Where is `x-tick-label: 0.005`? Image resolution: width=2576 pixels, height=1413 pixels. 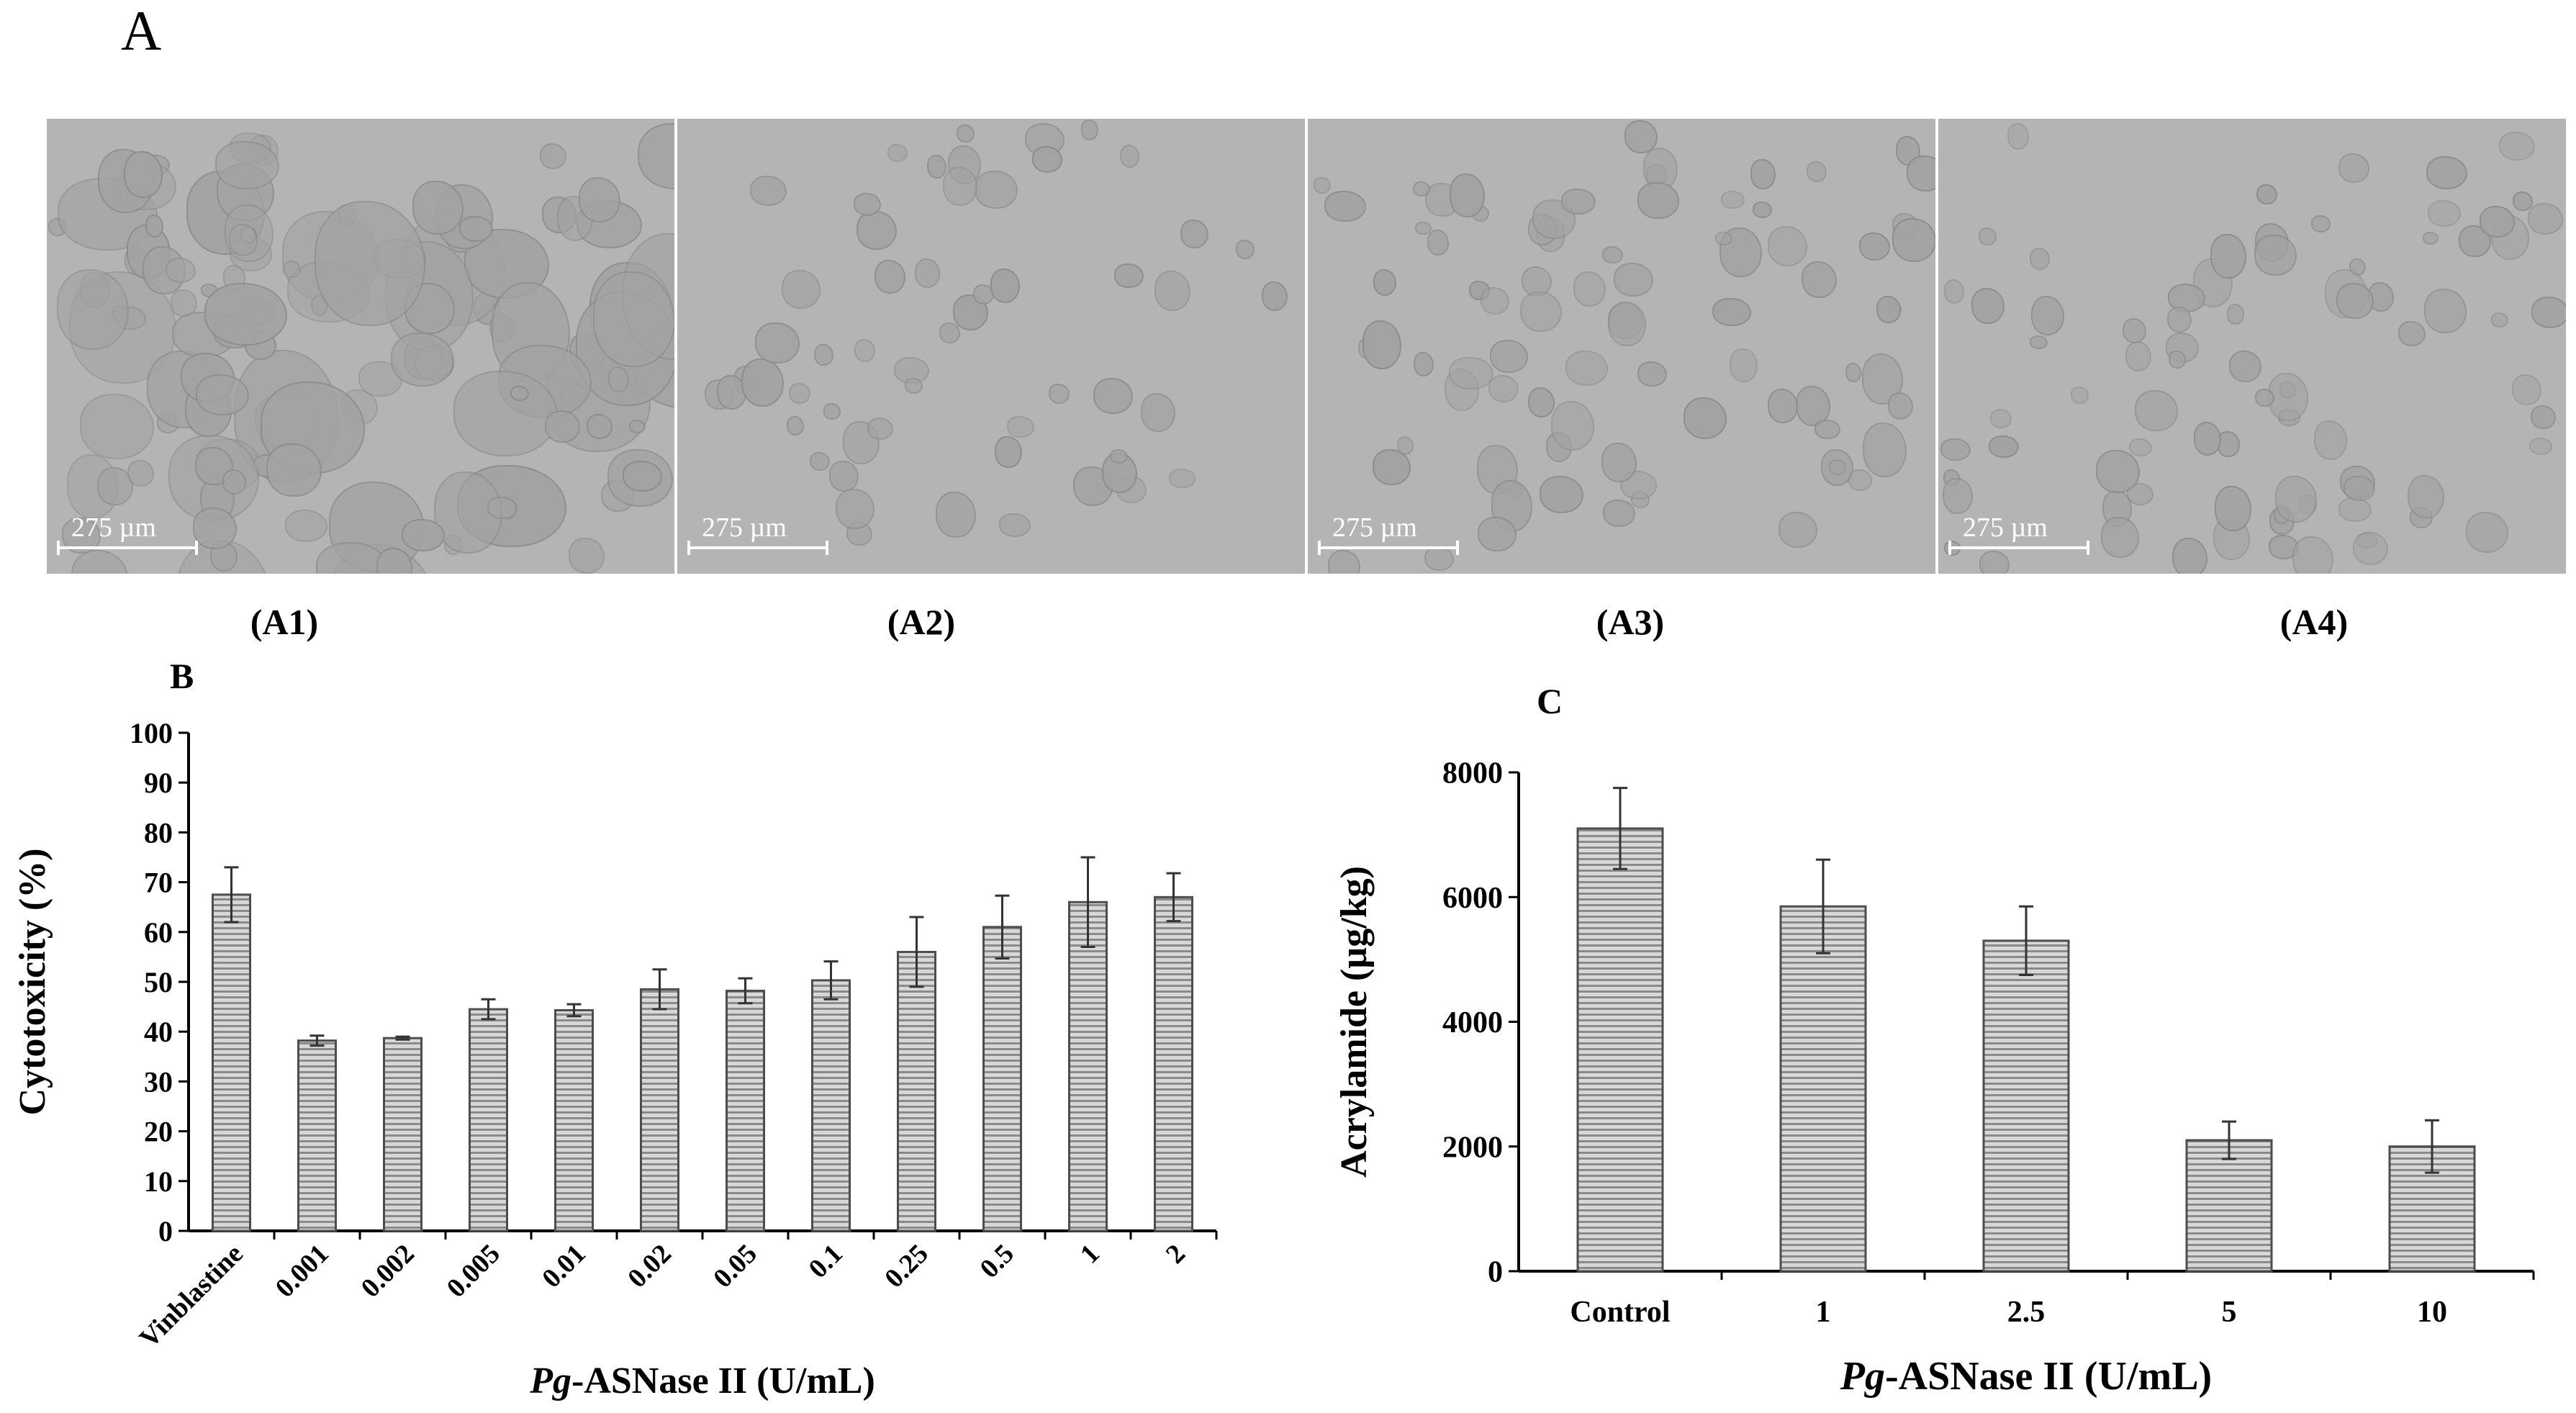
x-tick-label: 0.005 is located at coordinates (474, 1271).